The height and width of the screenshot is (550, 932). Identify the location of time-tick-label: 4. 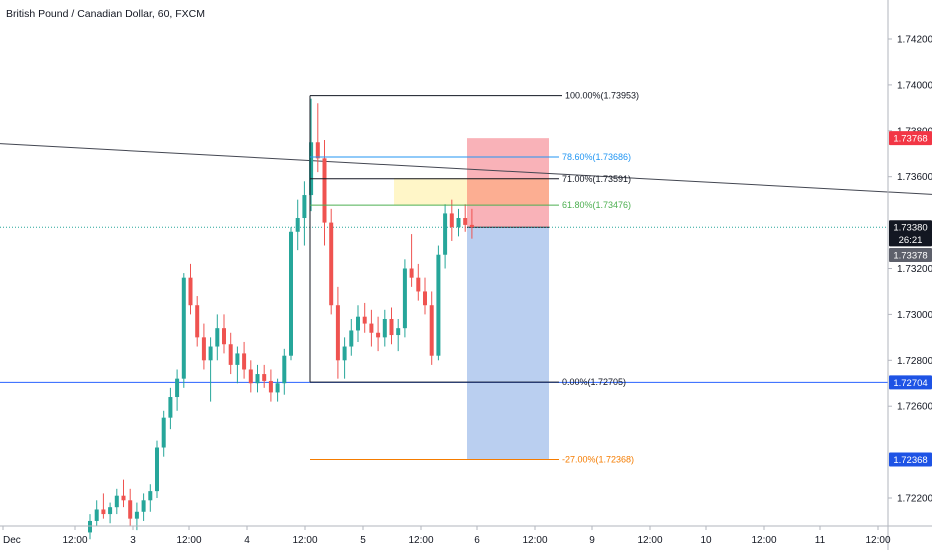
(247, 540).